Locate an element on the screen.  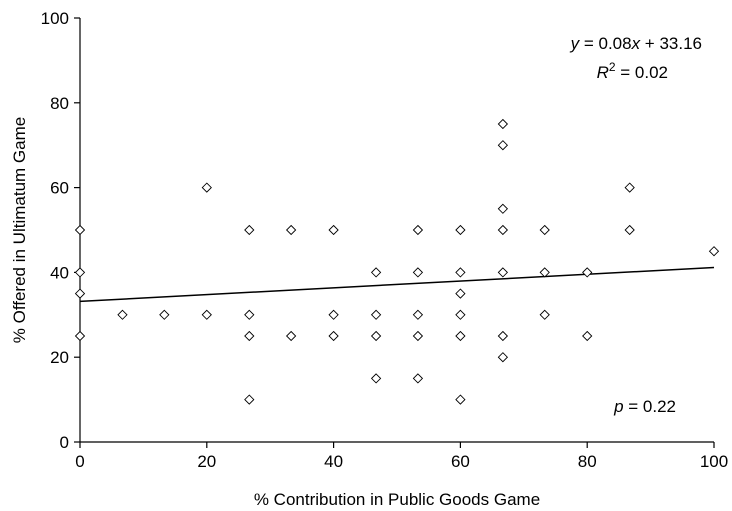
x-tick-label-1: 20 is located at coordinates (206, 461).